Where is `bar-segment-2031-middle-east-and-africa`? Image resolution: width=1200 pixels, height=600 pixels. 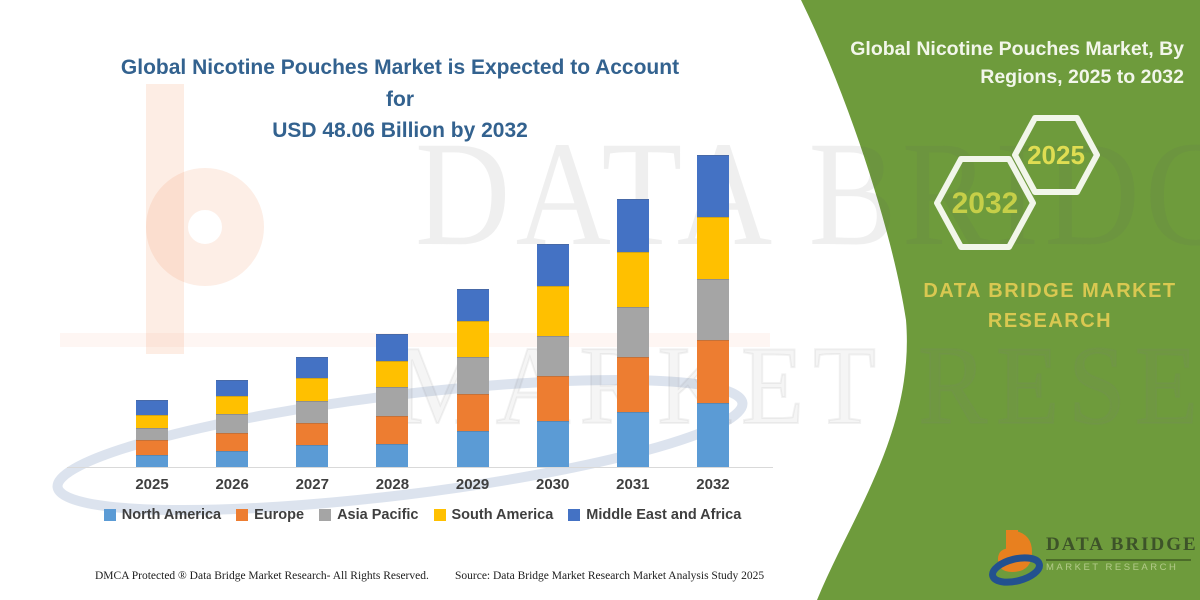 bar-segment-2031-middle-east-and-africa is located at coordinates (632, 226).